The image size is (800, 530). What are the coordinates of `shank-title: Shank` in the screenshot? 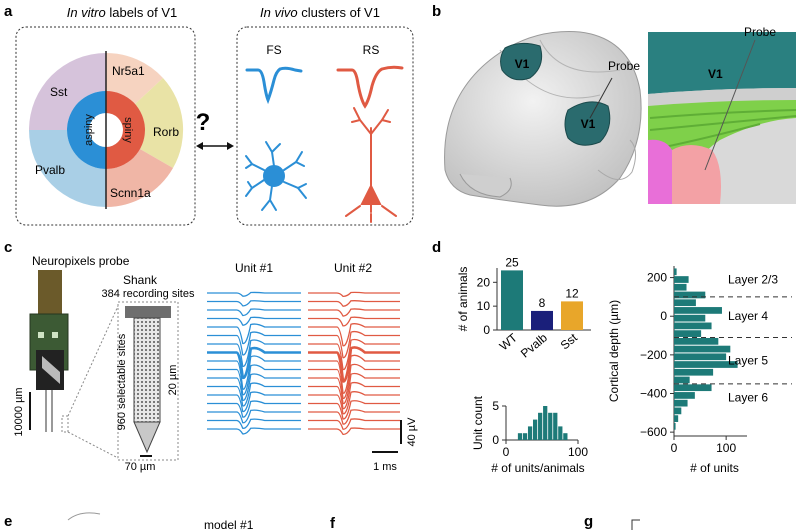 It's located at (140, 280).